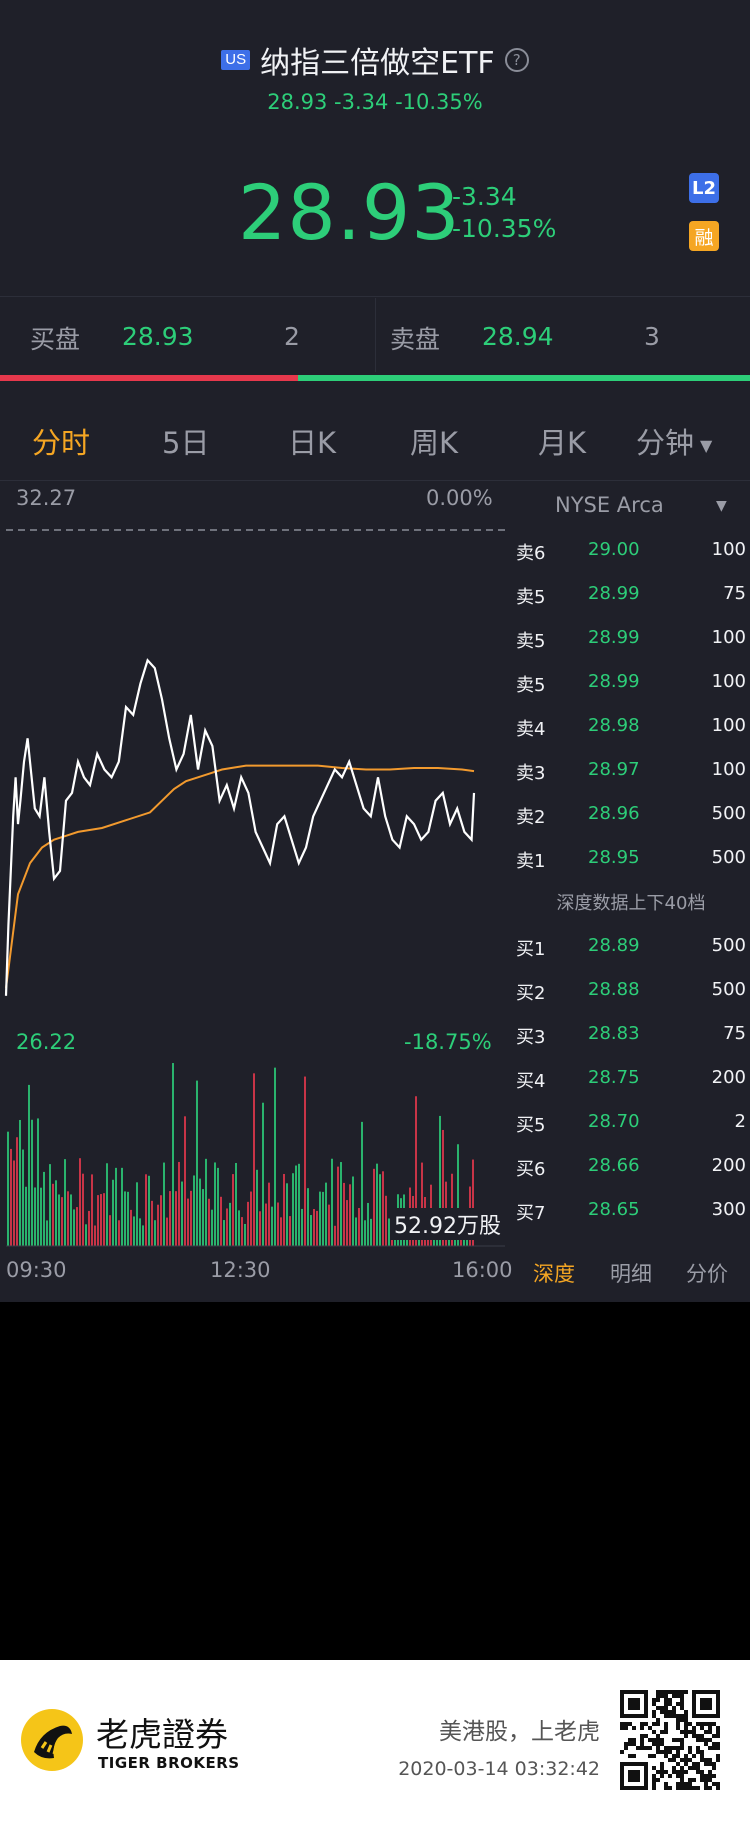  Describe the element at coordinates (149, 378) in the screenshot. I see `bid-strength-bar` at that location.